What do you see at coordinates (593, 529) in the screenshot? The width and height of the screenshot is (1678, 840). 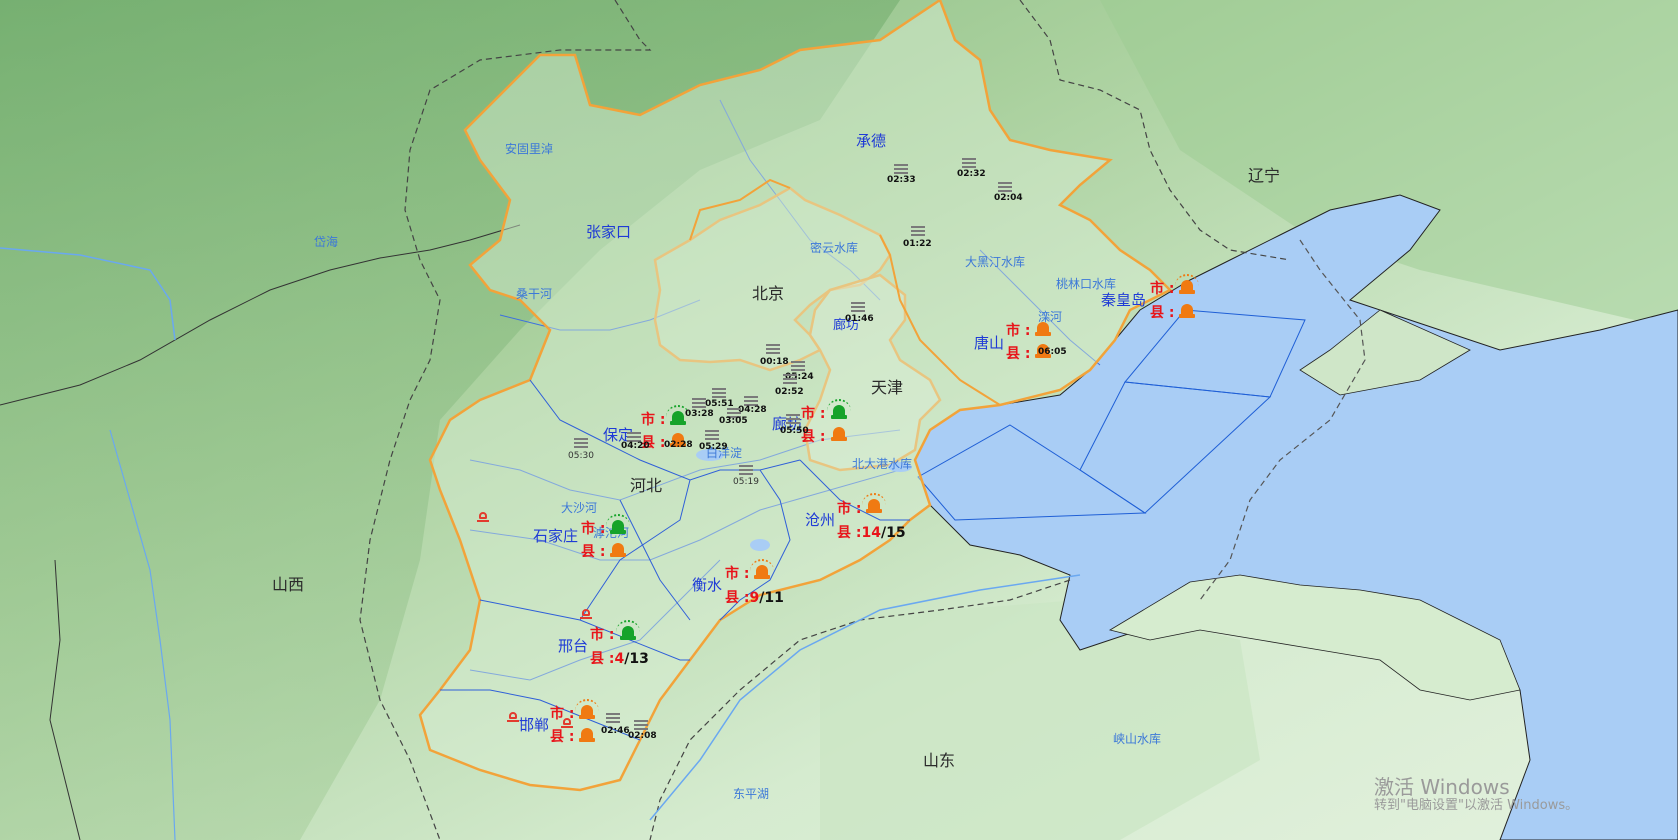 I see `shijiazhuang-city-alert-label: 市 :` at bounding box center [593, 529].